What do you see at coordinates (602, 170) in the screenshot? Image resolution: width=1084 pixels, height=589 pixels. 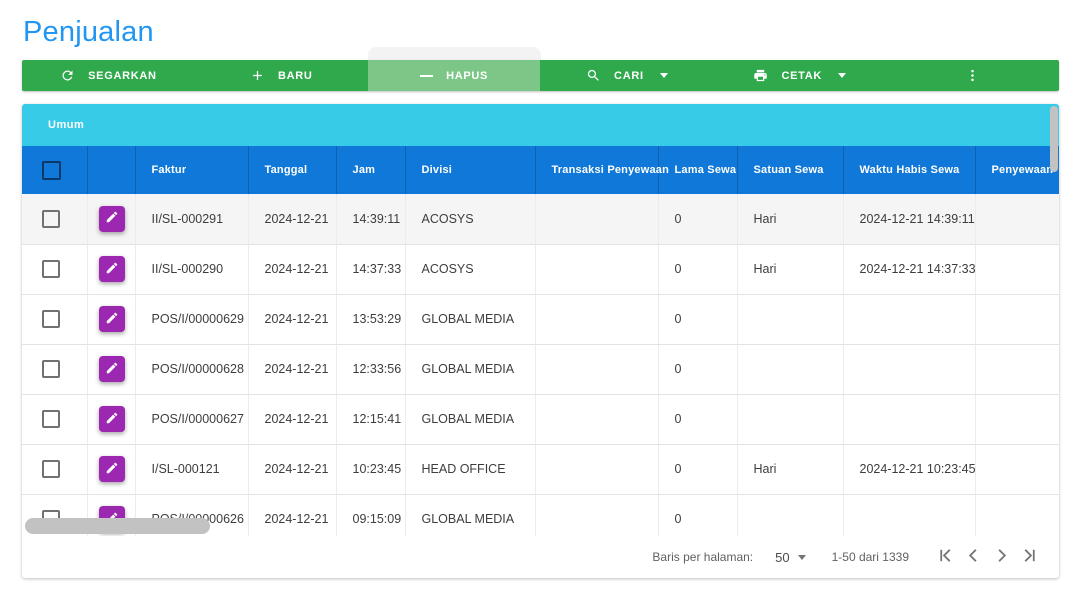 I see `column-header-transaksi-penyewaan: Transaksi Penyewaan` at bounding box center [602, 170].